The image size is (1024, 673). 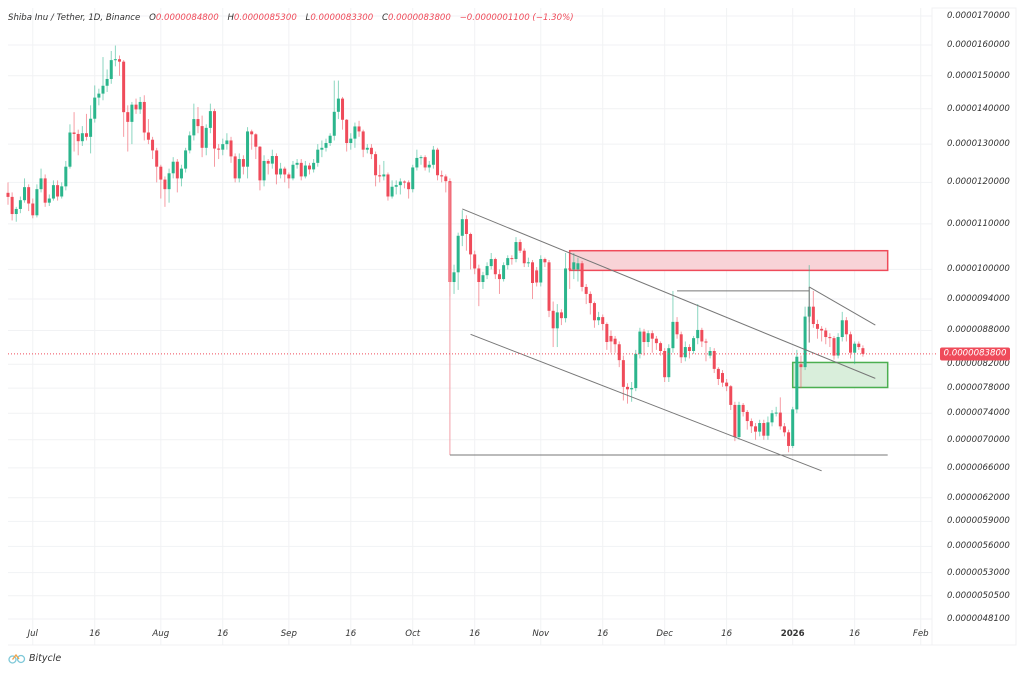 I want to click on support-zone, so click(x=840, y=375).